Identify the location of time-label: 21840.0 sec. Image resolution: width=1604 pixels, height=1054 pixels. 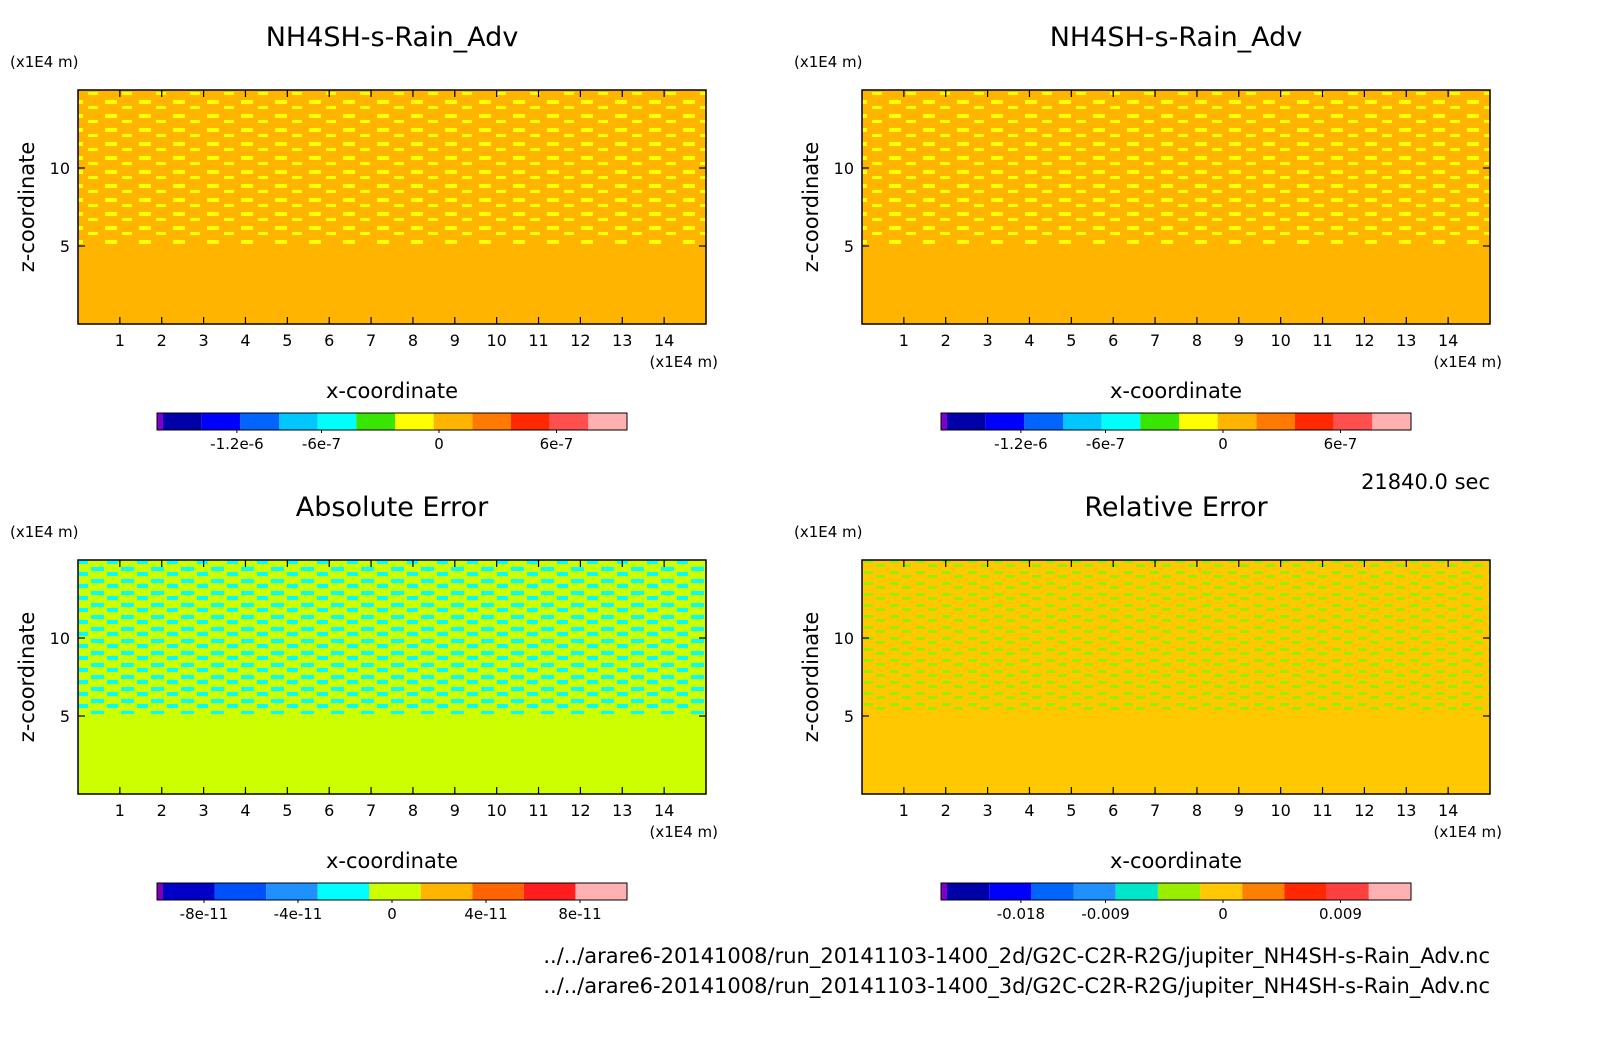
(1425, 482).